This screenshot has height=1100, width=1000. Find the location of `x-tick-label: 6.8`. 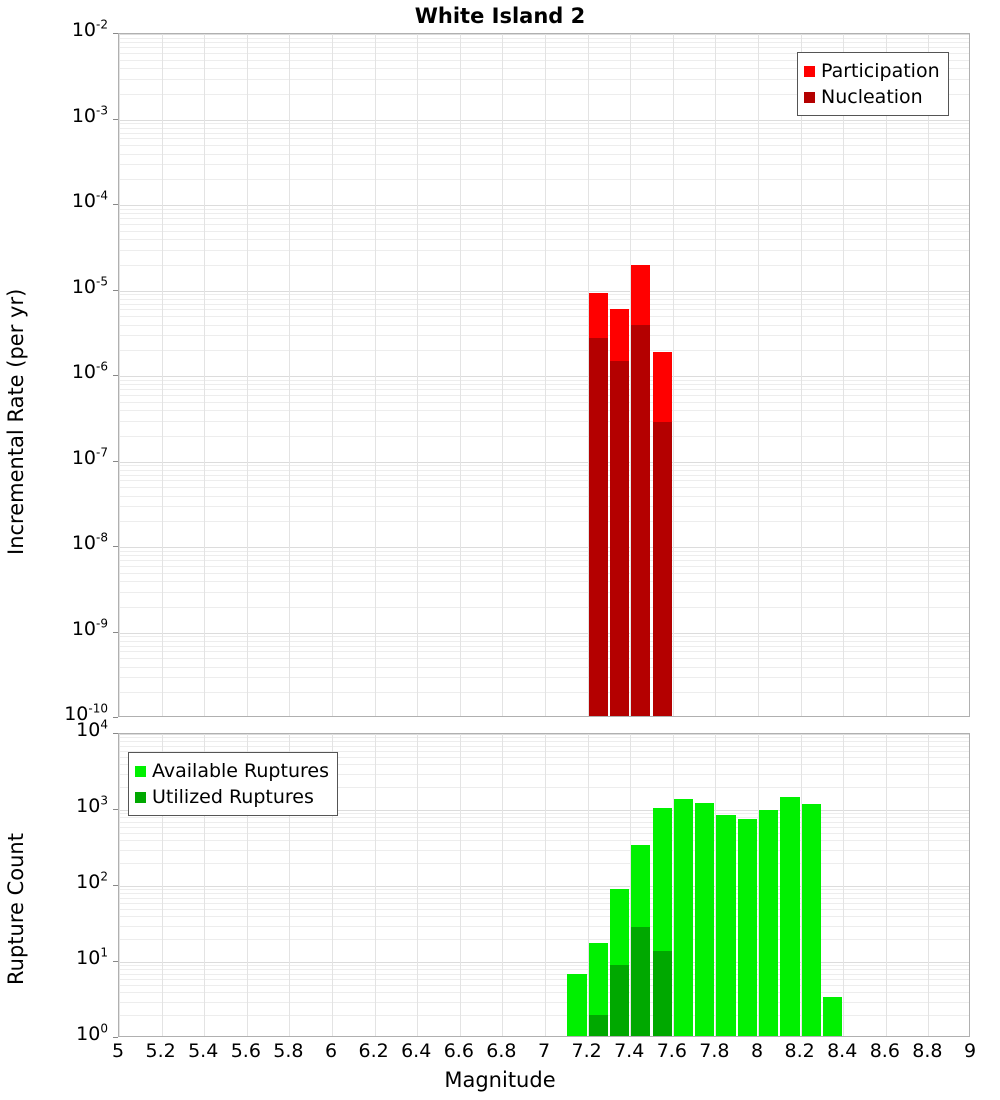

x-tick-label: 6.8 is located at coordinates (501, 1051).